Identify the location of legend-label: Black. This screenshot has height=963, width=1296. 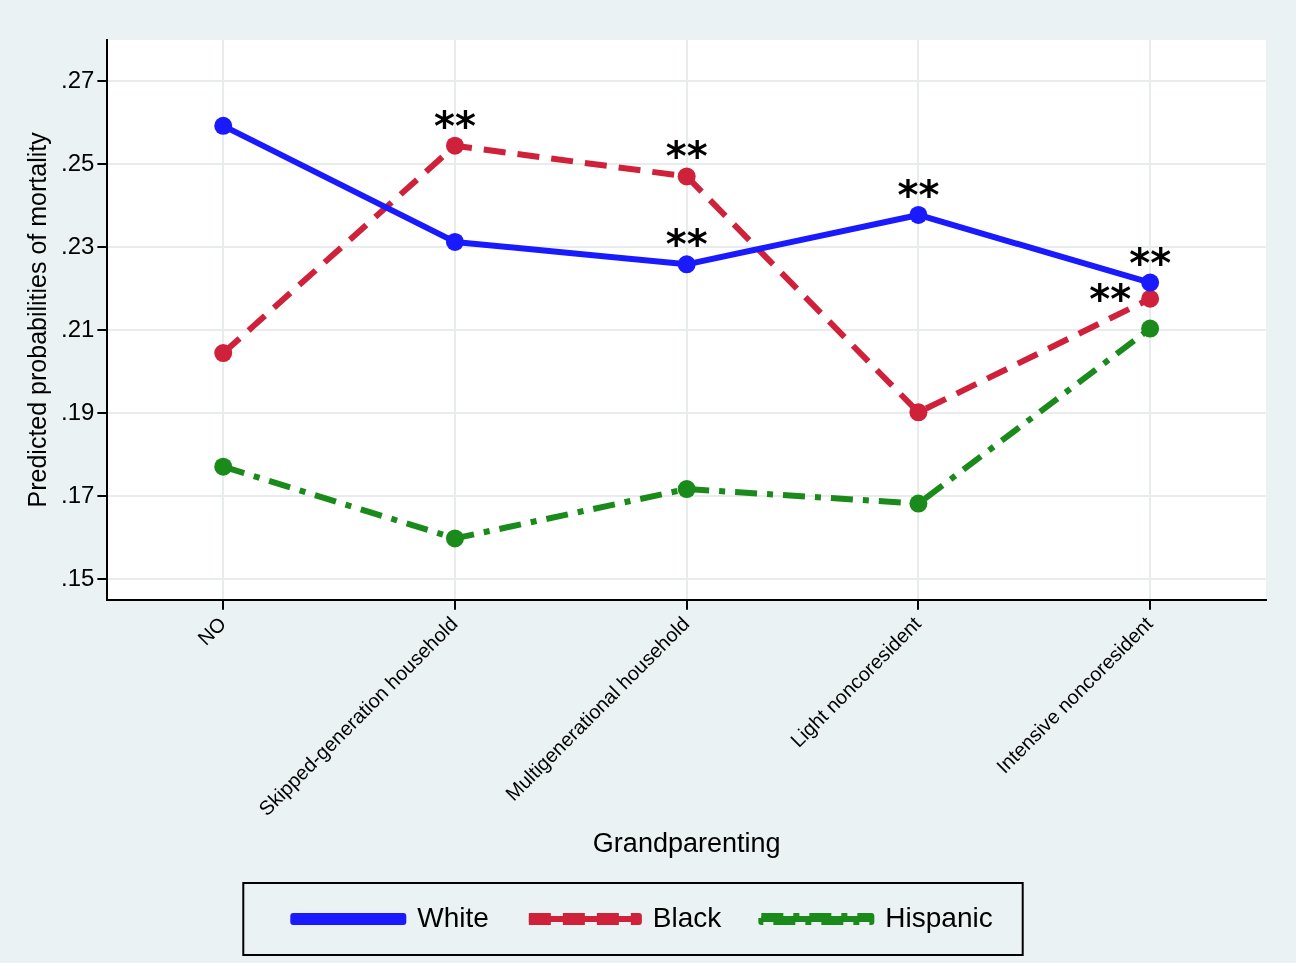
(687, 917).